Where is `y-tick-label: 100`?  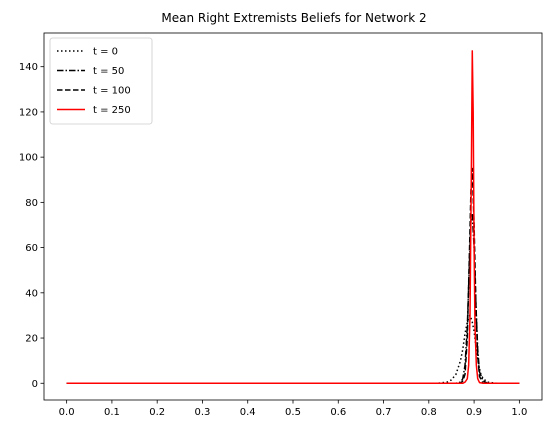
y-tick-label: 100 is located at coordinates (28, 158).